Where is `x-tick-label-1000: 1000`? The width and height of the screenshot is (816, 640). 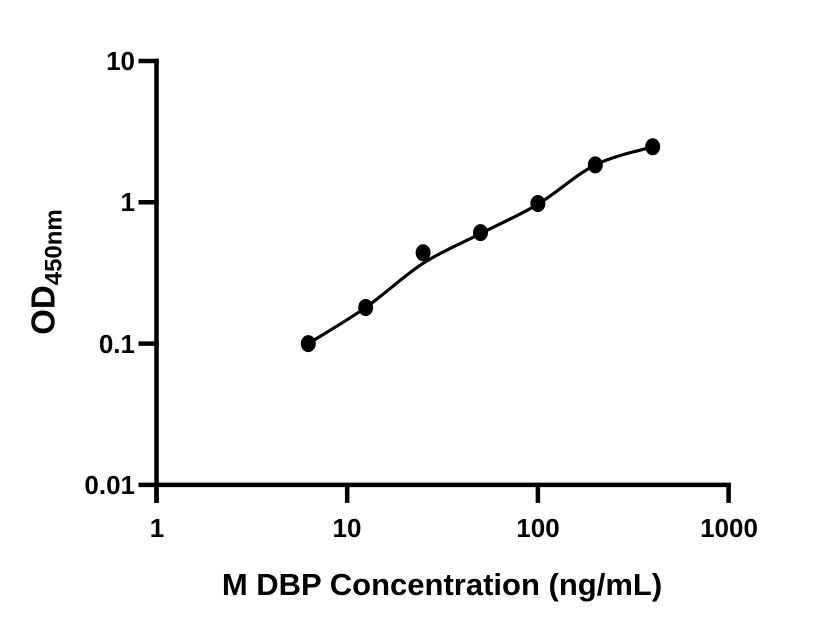 x-tick-label-1000: 1000 is located at coordinates (729, 528).